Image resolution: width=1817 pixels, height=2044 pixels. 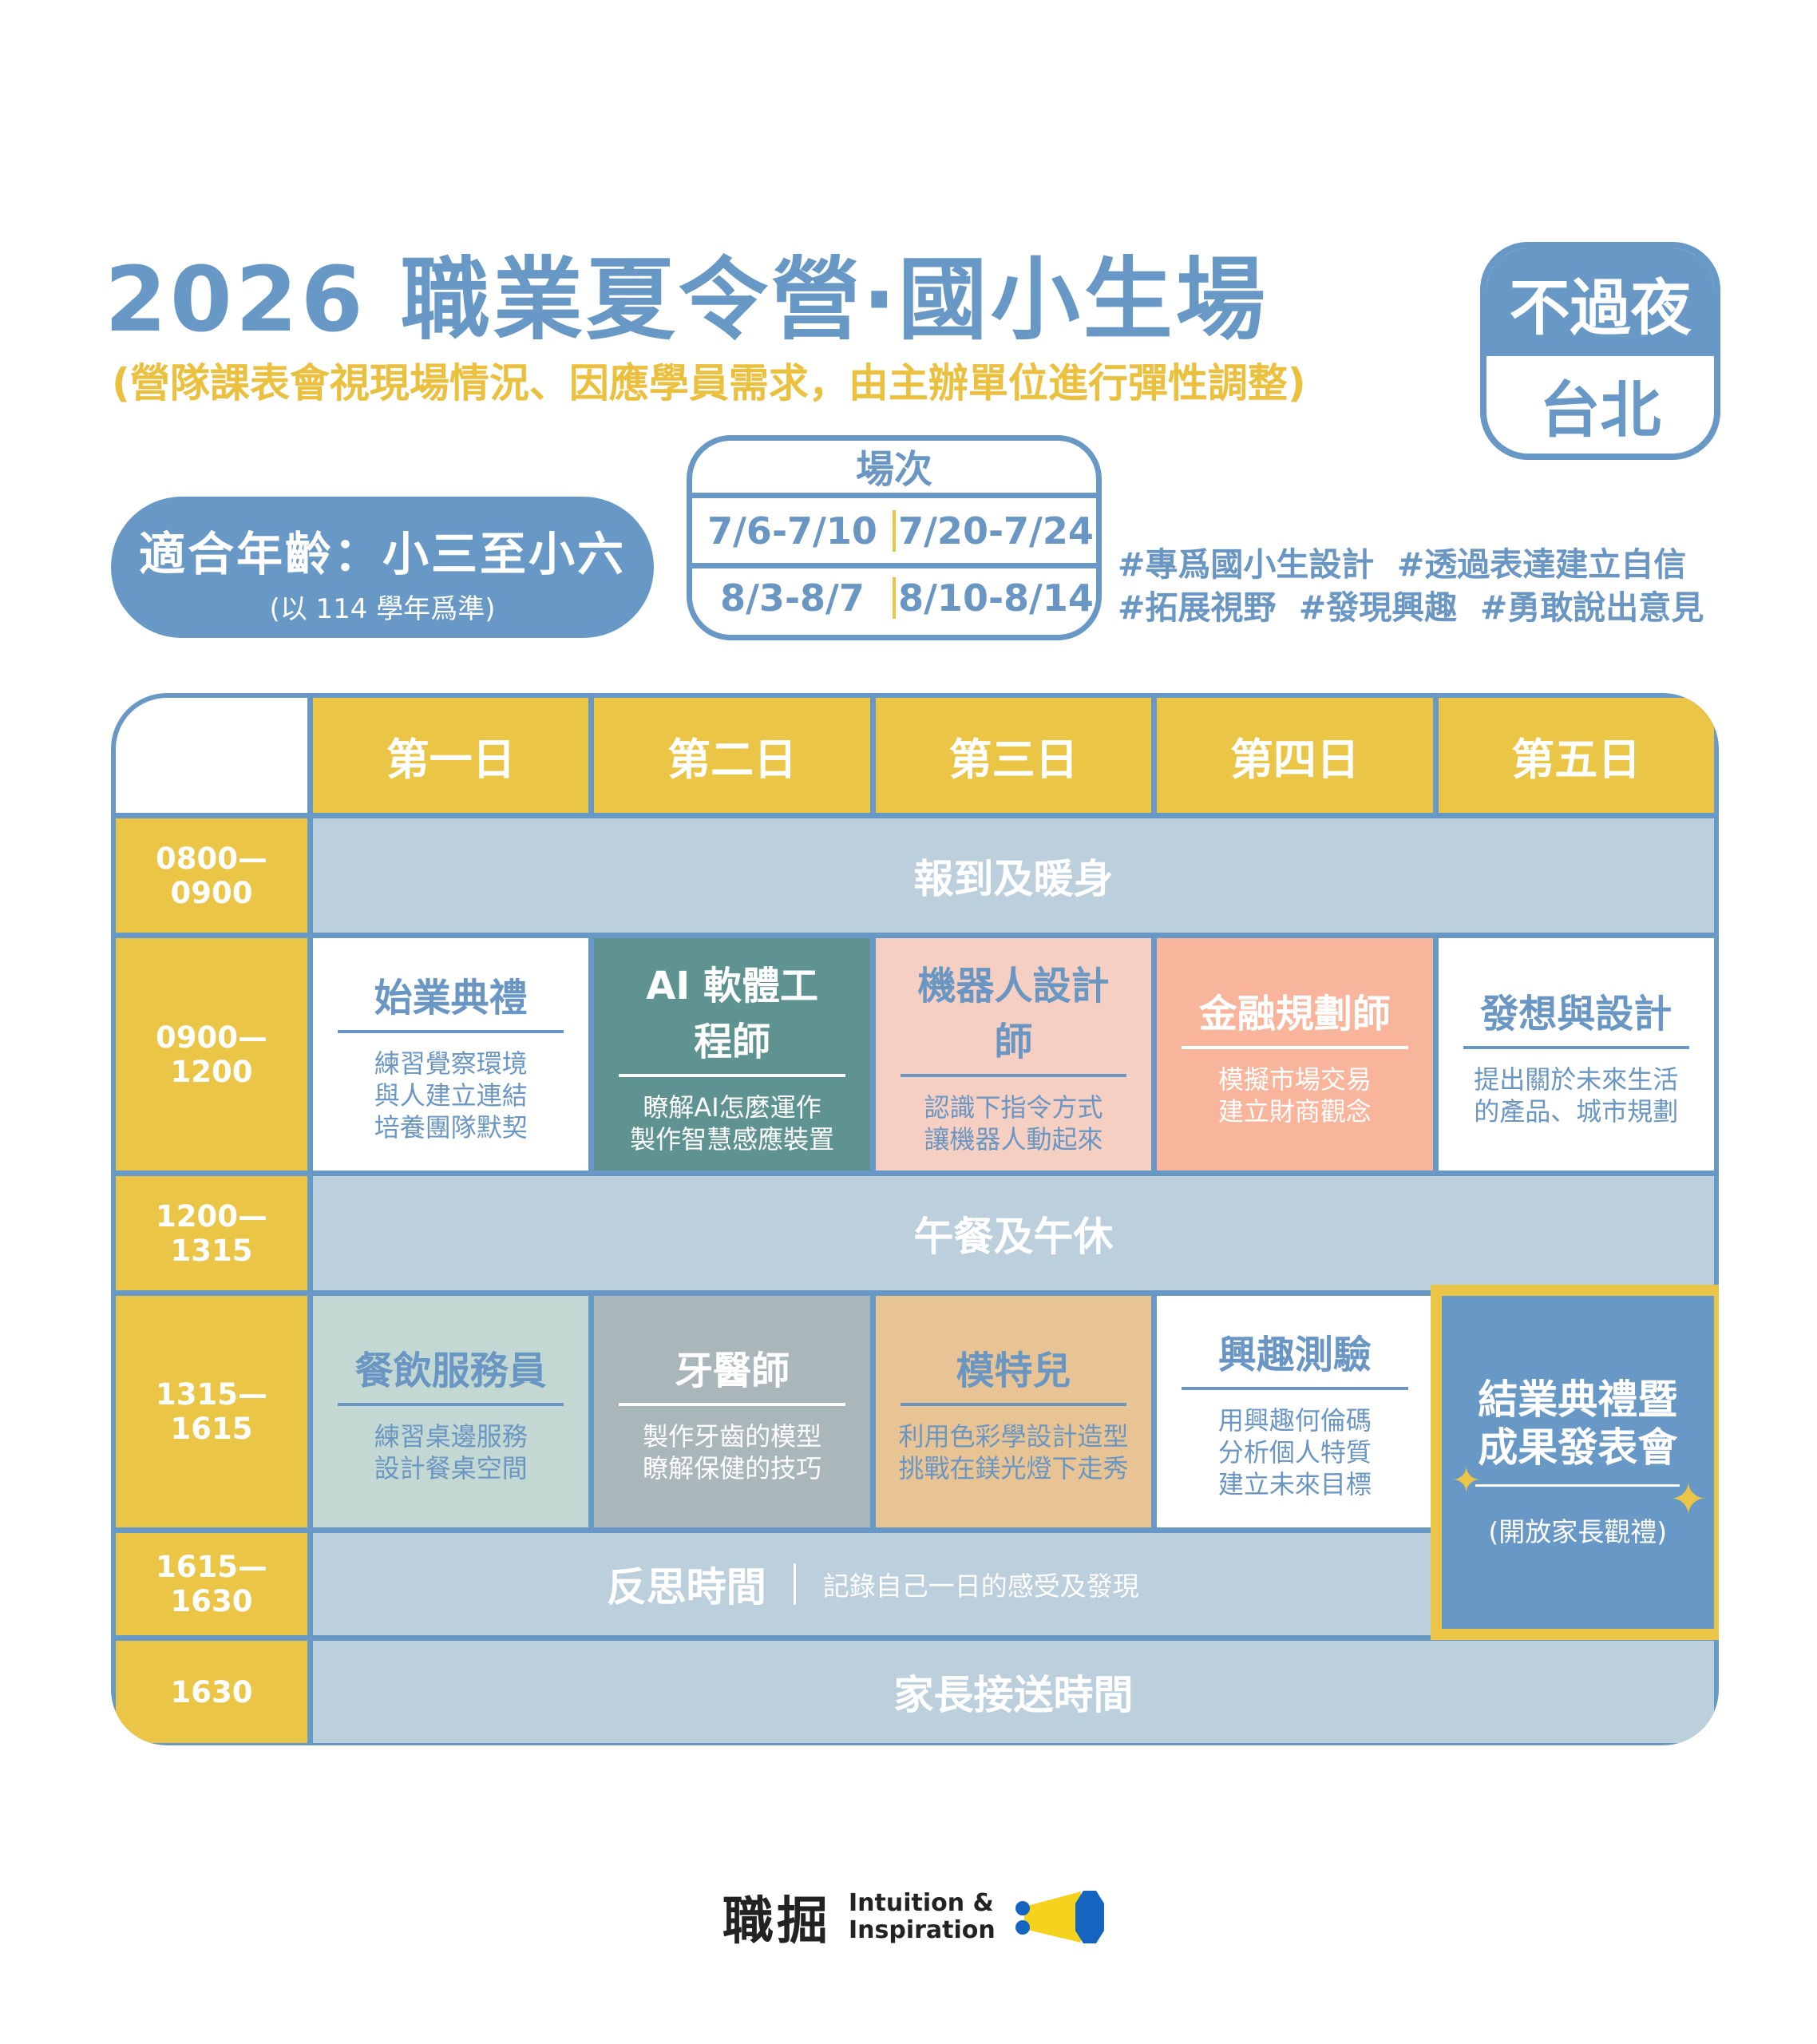 What do you see at coordinates (1295, 1015) in the screenshot?
I see `activity-title: 金融規劃師` at bounding box center [1295, 1015].